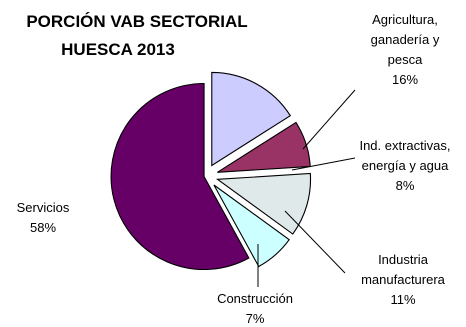 This screenshot has height=327, width=466. What do you see at coordinates (43, 217) in the screenshot?
I see `slice-label-4: Servicios 58%` at bounding box center [43, 217].